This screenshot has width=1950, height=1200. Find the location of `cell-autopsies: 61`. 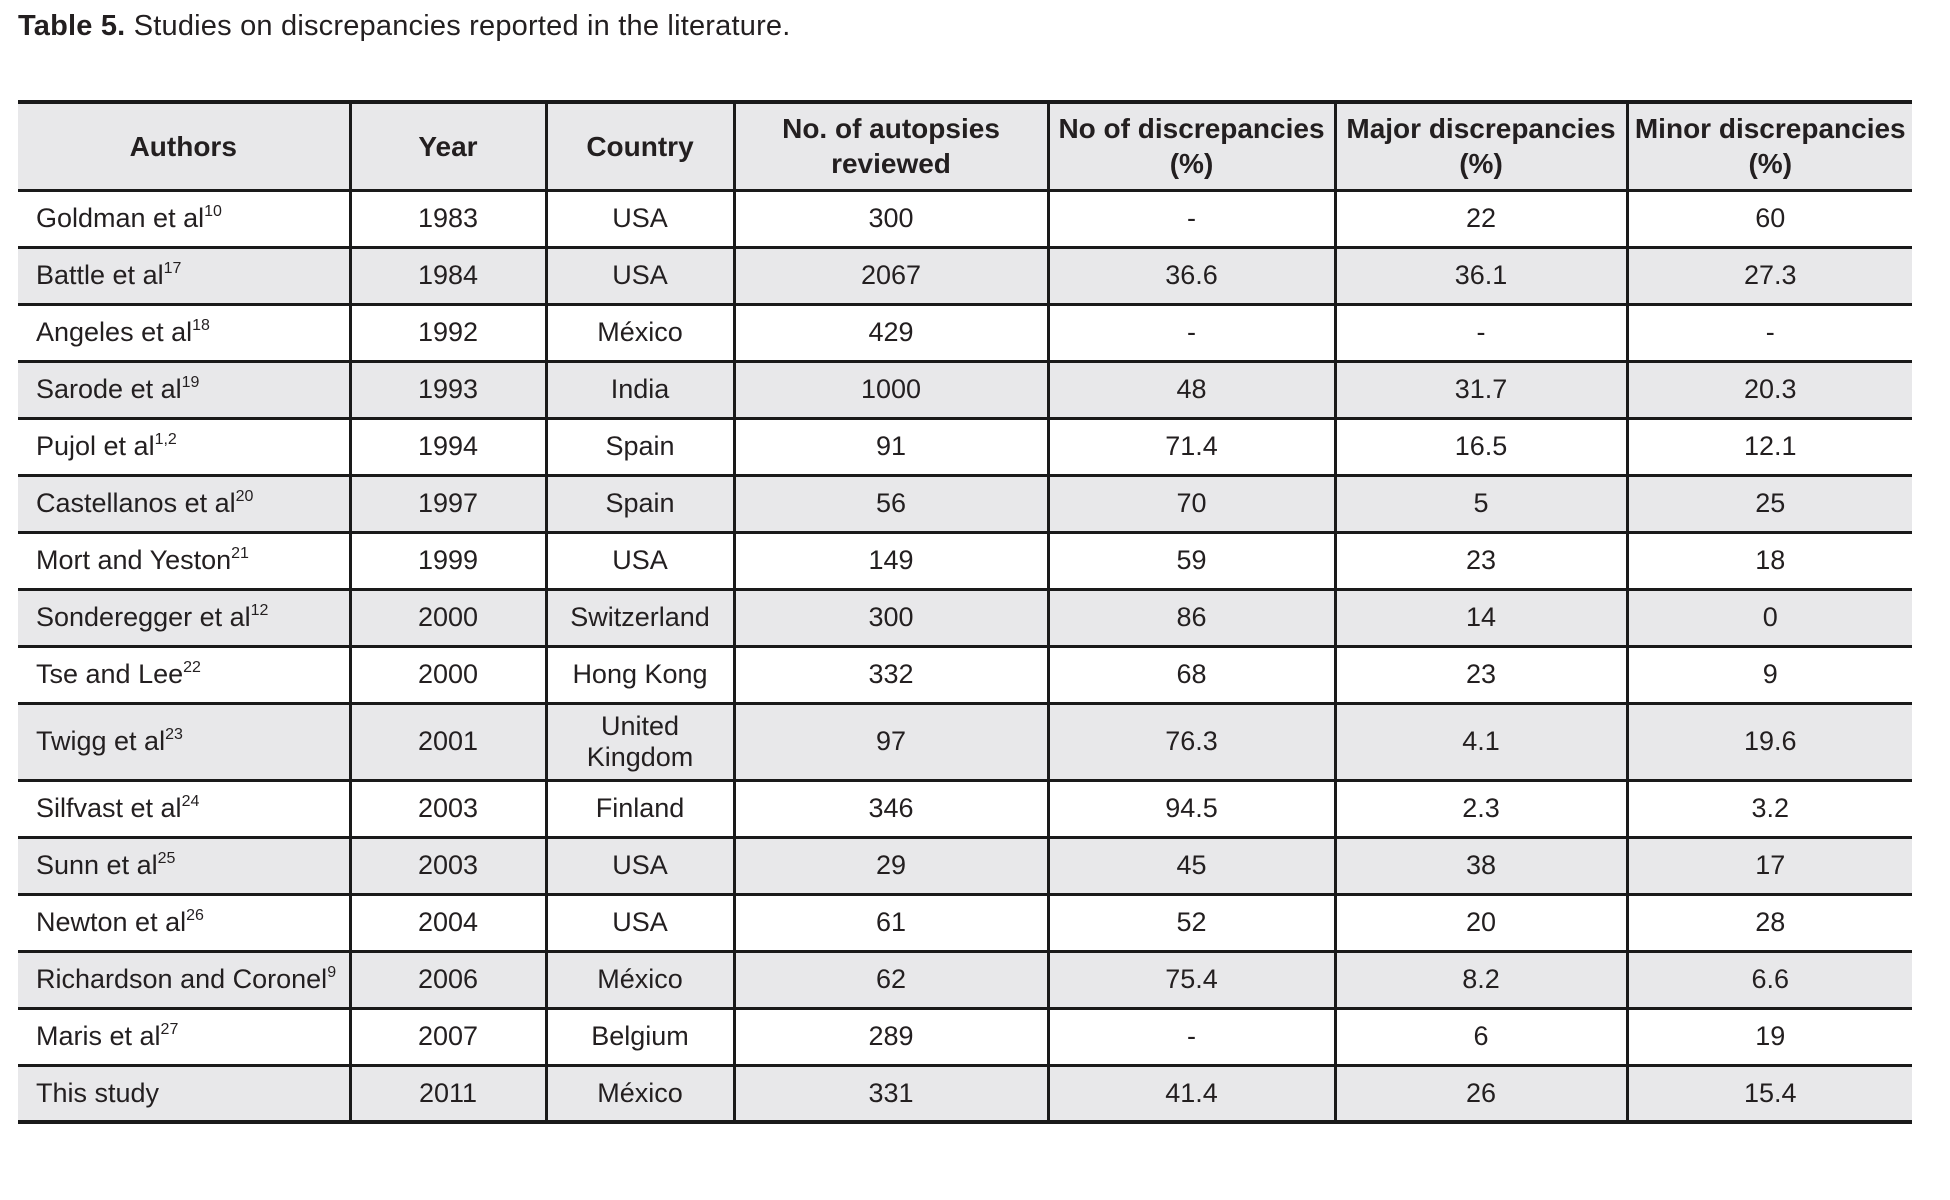

cell-autopsies: 61 is located at coordinates (891, 922).